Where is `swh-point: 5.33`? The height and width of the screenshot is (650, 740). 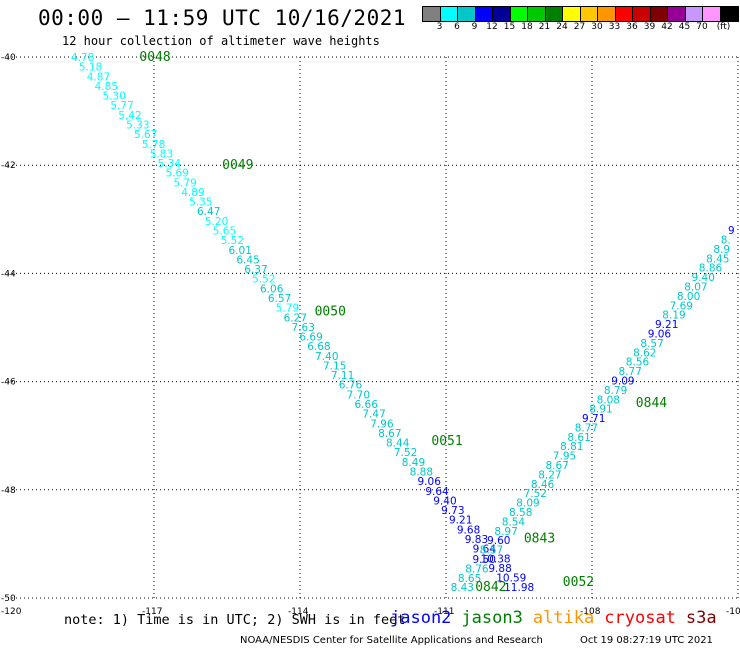 swh-point: 5.33 is located at coordinates (137, 125).